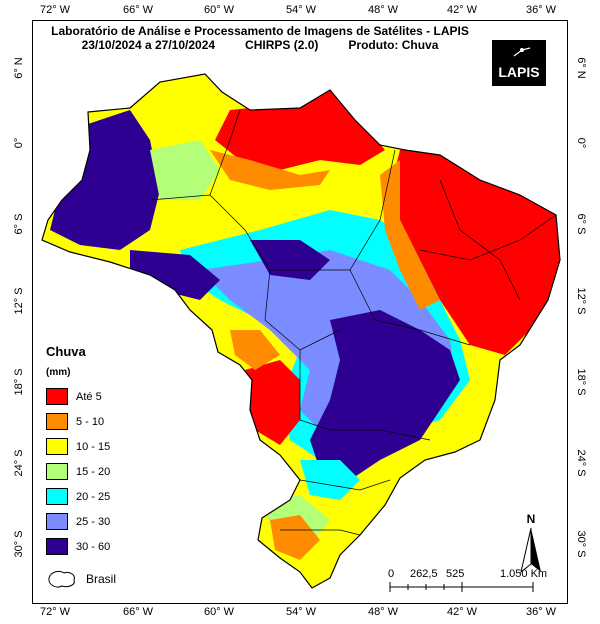 This screenshot has width=600, height=624. What do you see at coordinates (461, 587) in the screenshot?
I see `scale-ruler` at bounding box center [461, 587].